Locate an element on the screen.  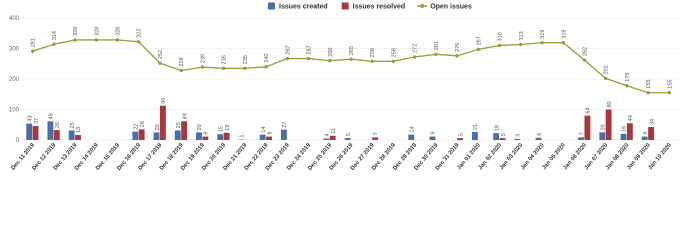
legend-label: Issues resolved is located at coordinates (379, 7).